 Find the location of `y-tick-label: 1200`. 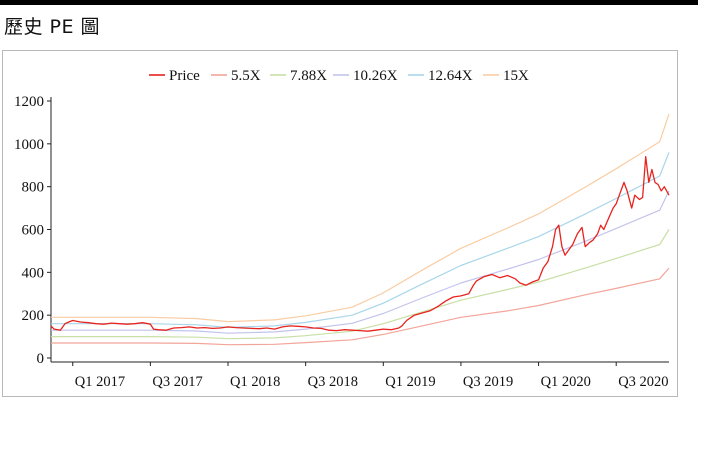

y-tick-label: 1200 is located at coordinates (29, 102).